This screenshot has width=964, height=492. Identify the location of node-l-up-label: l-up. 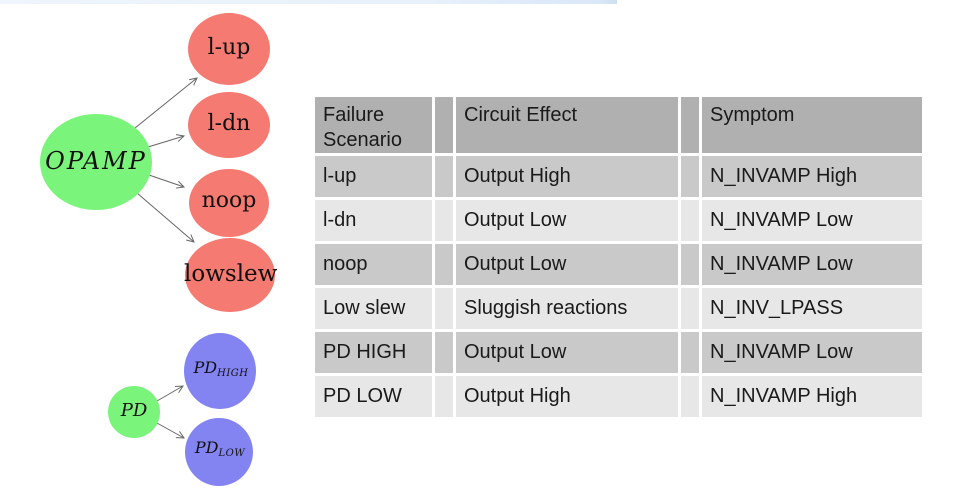
(229, 47).